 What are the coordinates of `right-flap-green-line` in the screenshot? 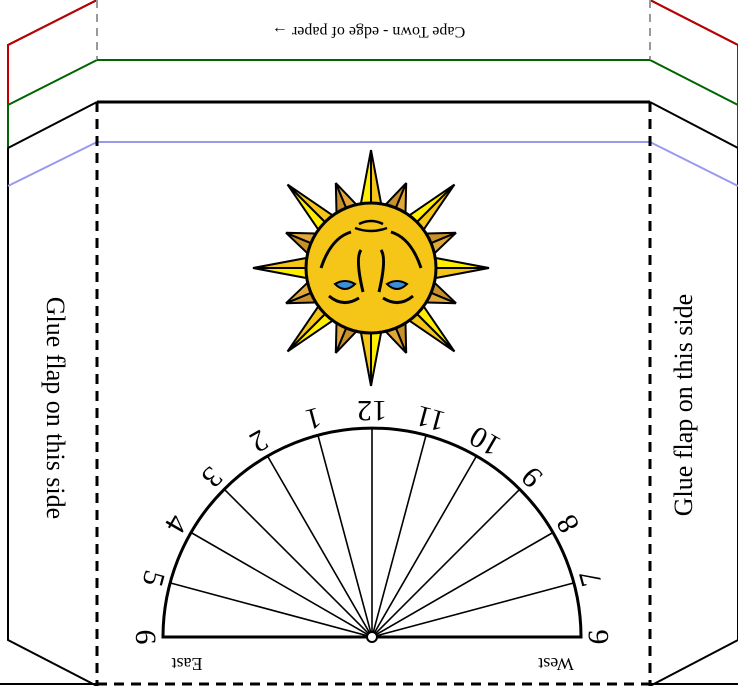 It's located at (693, 103).